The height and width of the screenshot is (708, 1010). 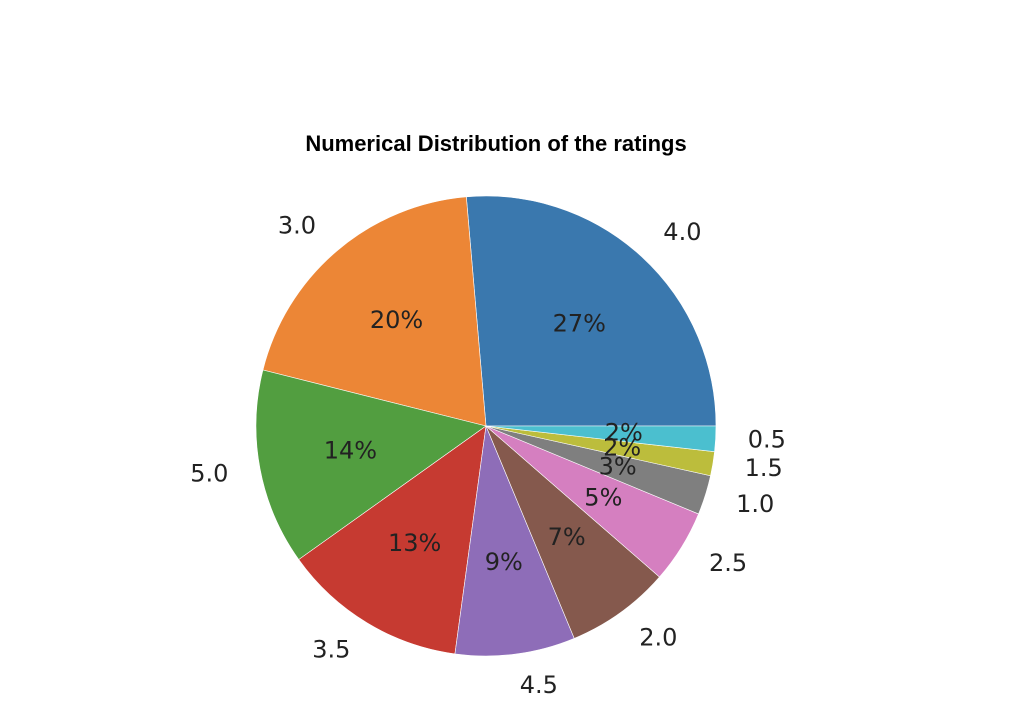 What do you see at coordinates (601, 439) in the screenshot?
I see `pie-slice-0.5` at bounding box center [601, 439].